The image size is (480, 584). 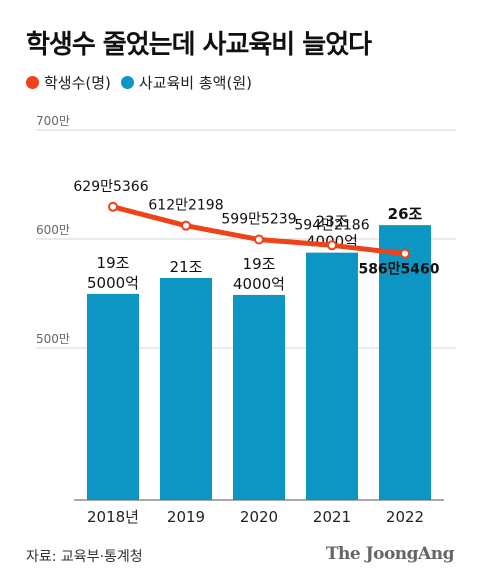 I want to click on y-tick-label: 600만, so click(x=53, y=230).